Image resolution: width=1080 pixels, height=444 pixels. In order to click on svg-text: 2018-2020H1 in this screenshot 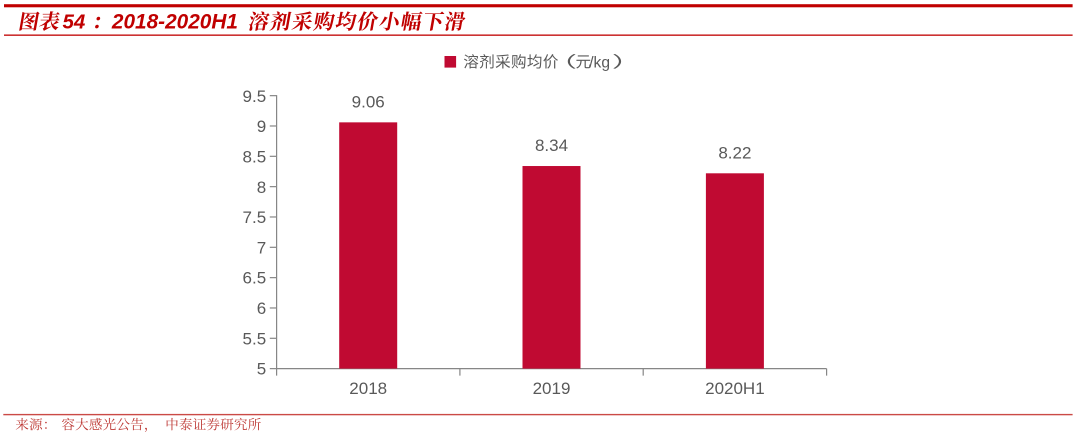, I will do `click(174, 22)`.